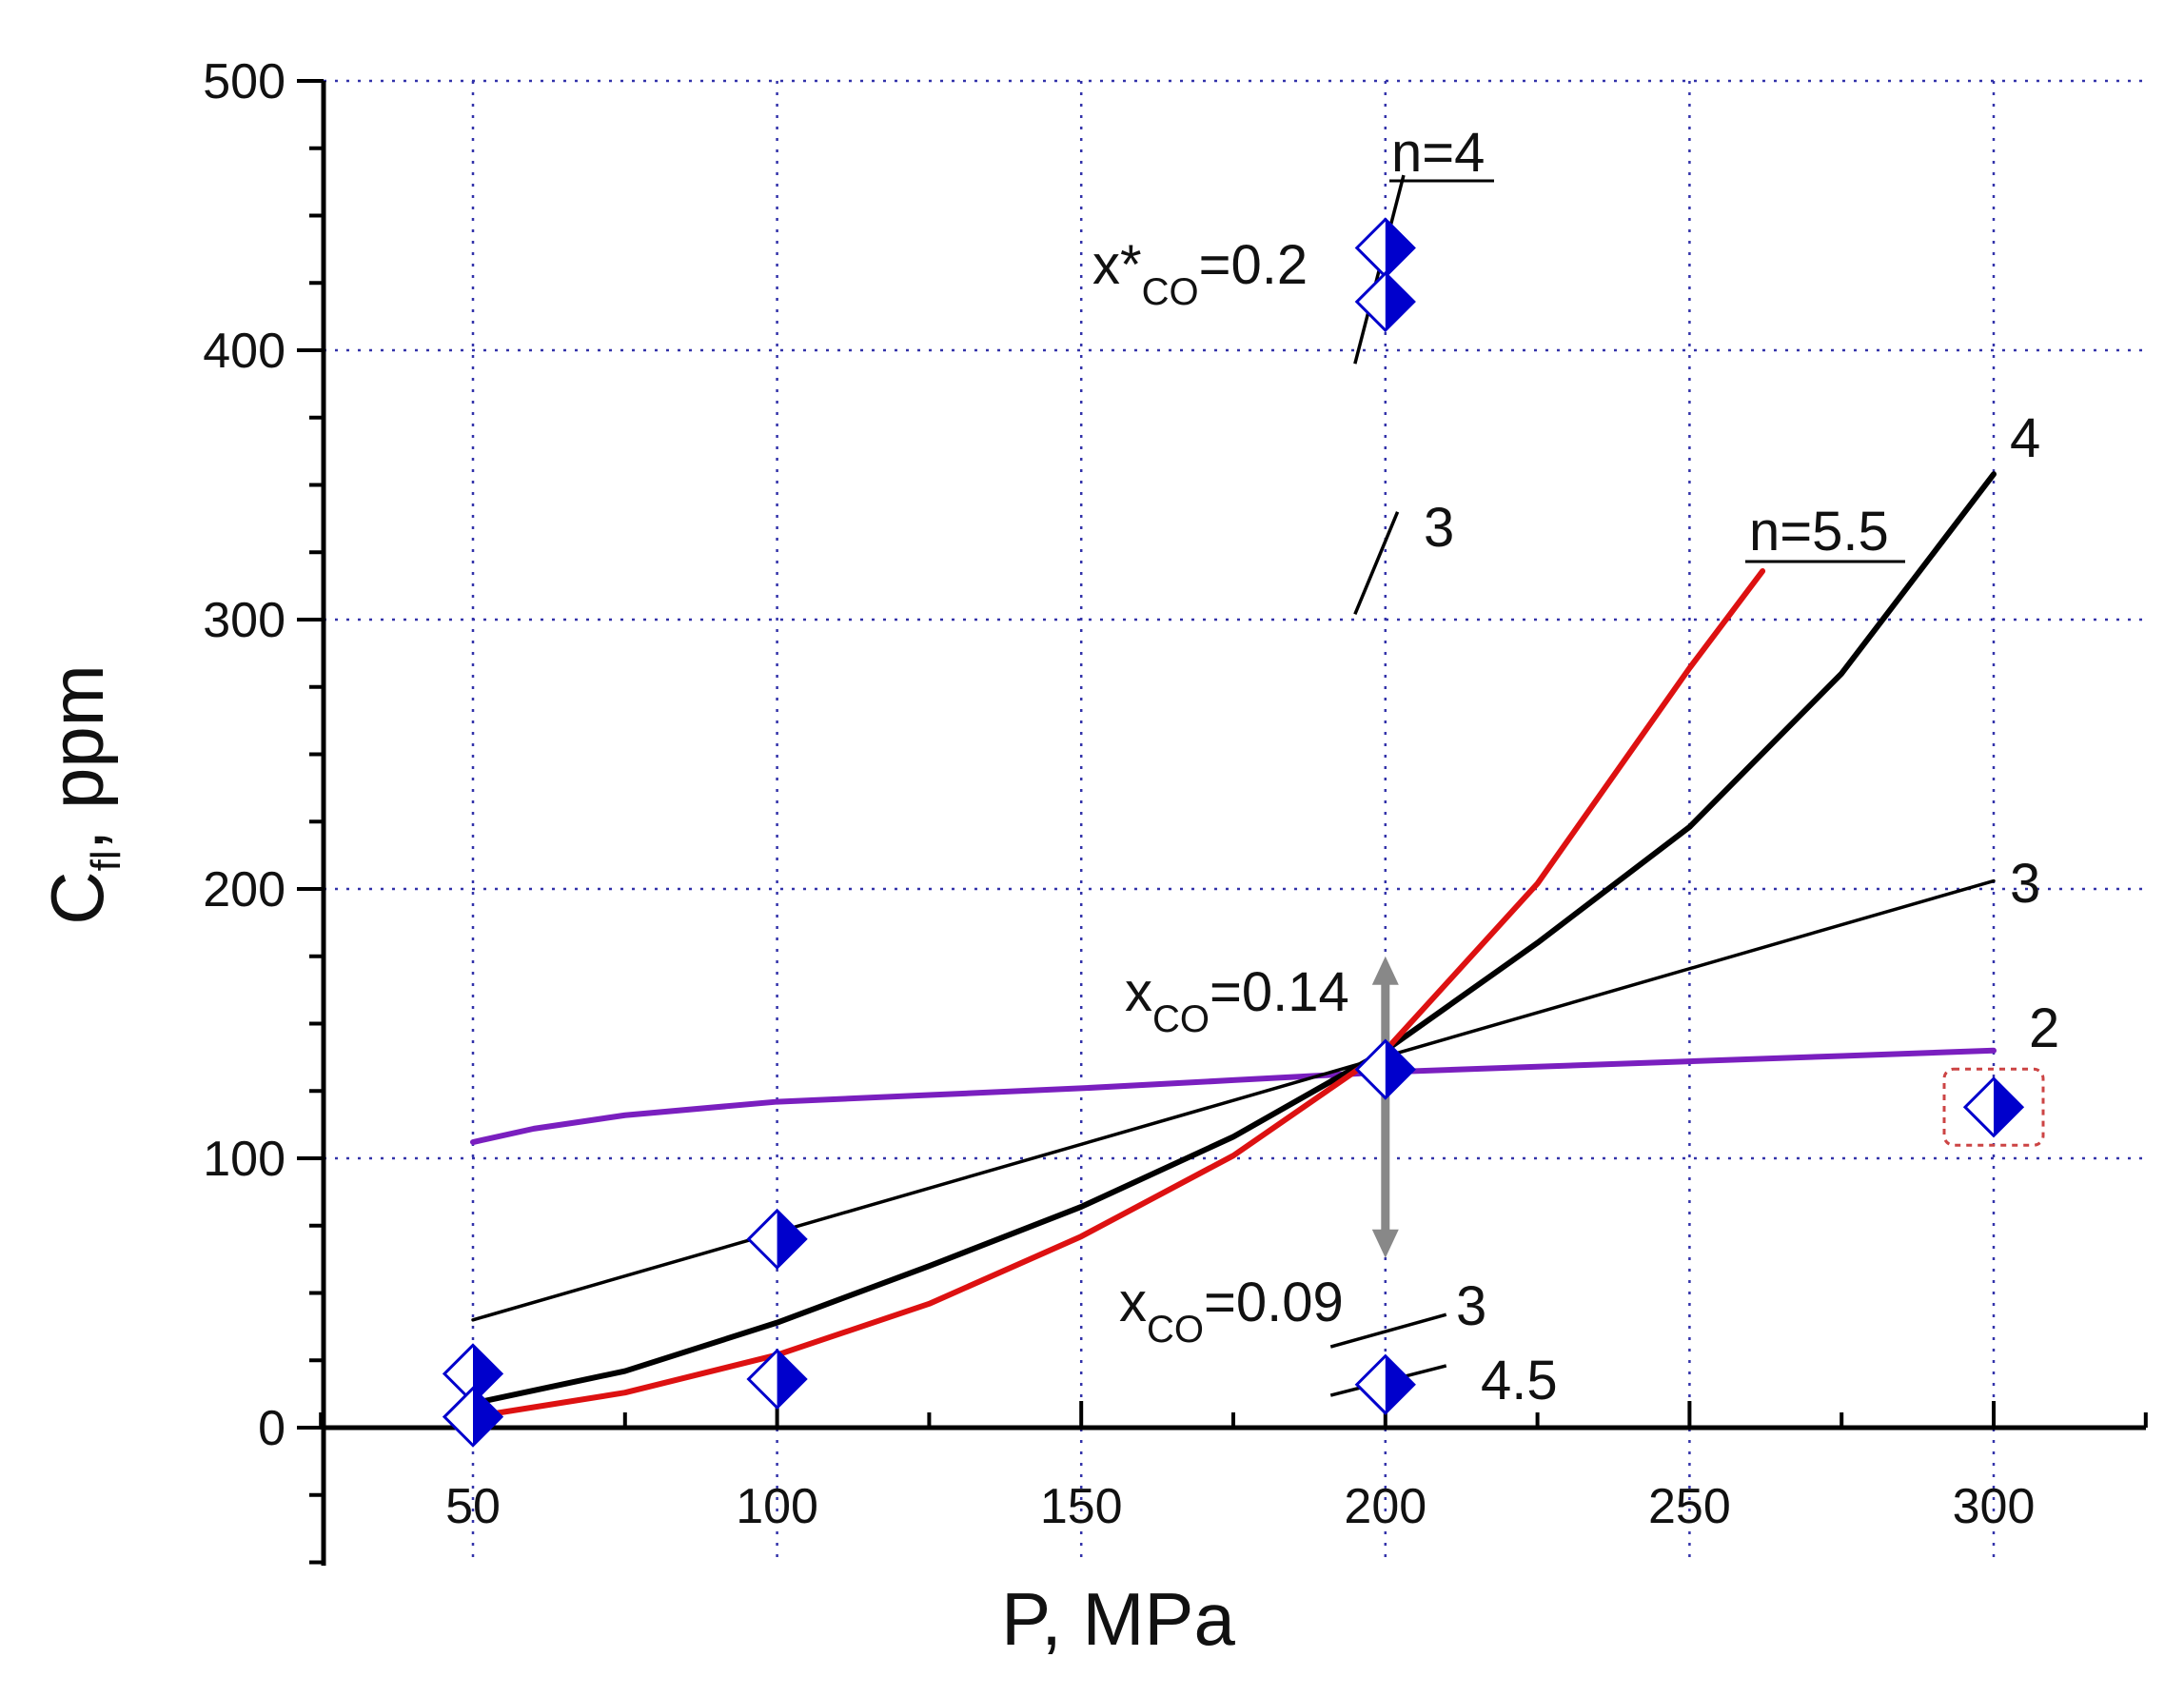 This screenshot has width=2184, height=1697. What do you see at coordinates (1385, 970) in the screenshot?
I see `arrow-head-up` at bounding box center [1385, 970].